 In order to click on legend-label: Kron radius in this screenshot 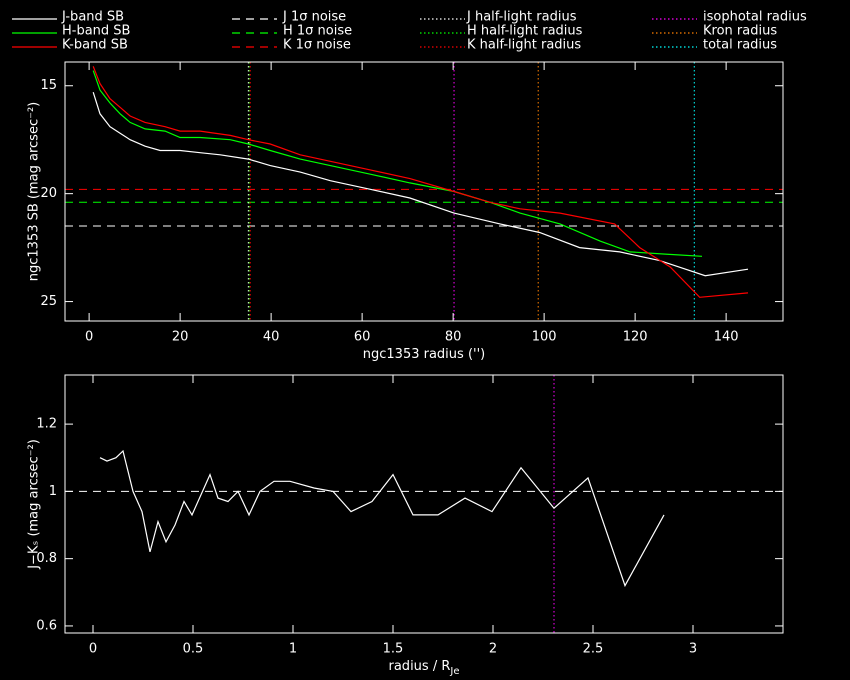, I will do `click(740, 31)`.